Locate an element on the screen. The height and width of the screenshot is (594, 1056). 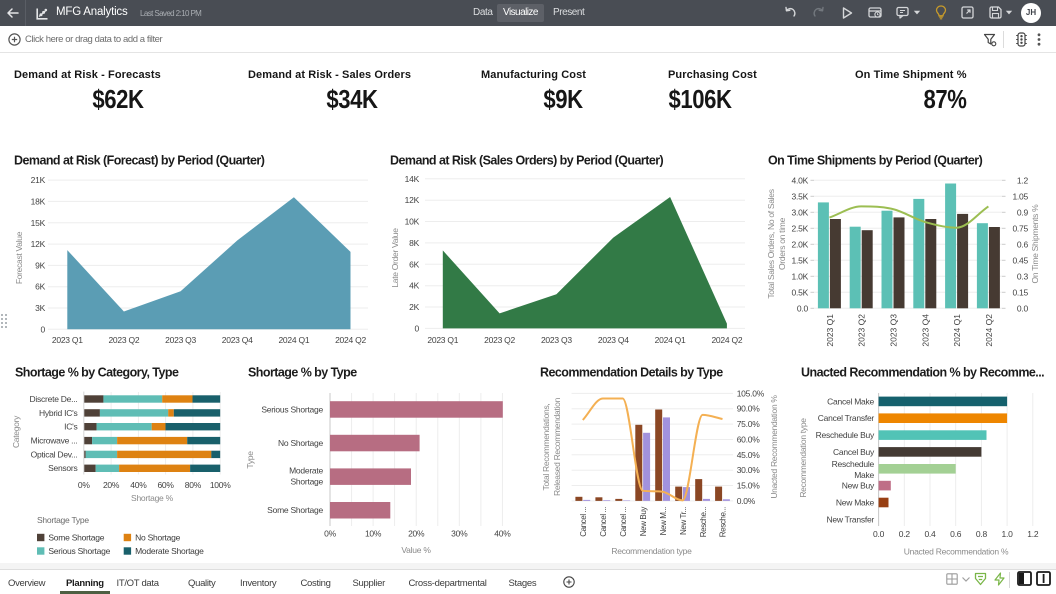
svg-text: No Shortage is located at coordinates (300, 443).